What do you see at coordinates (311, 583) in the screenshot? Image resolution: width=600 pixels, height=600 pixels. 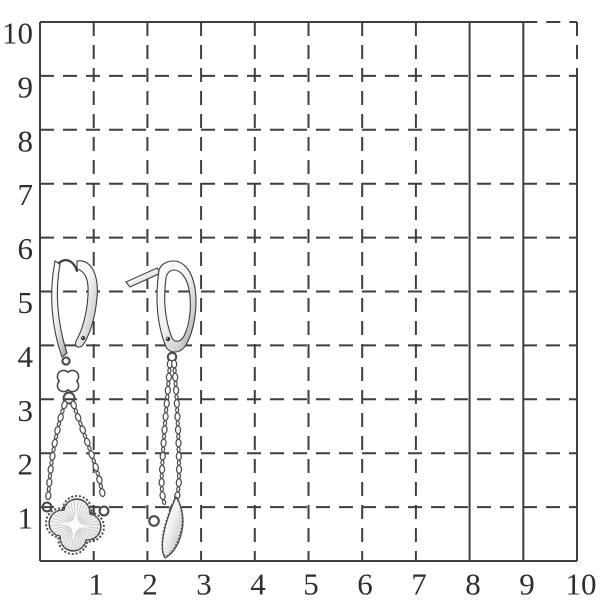 I see `x-tick-label: 5` at bounding box center [311, 583].